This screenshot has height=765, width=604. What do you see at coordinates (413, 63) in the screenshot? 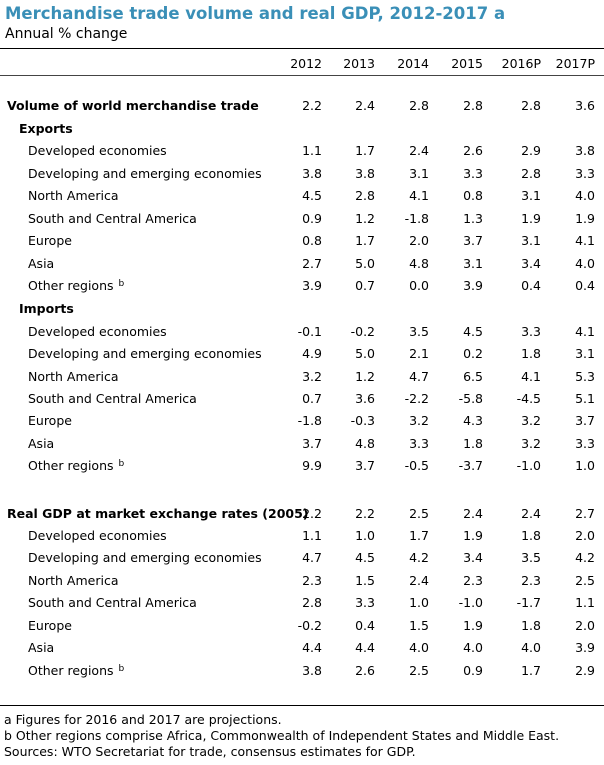
I see `column-header: 2014` at bounding box center [413, 63].